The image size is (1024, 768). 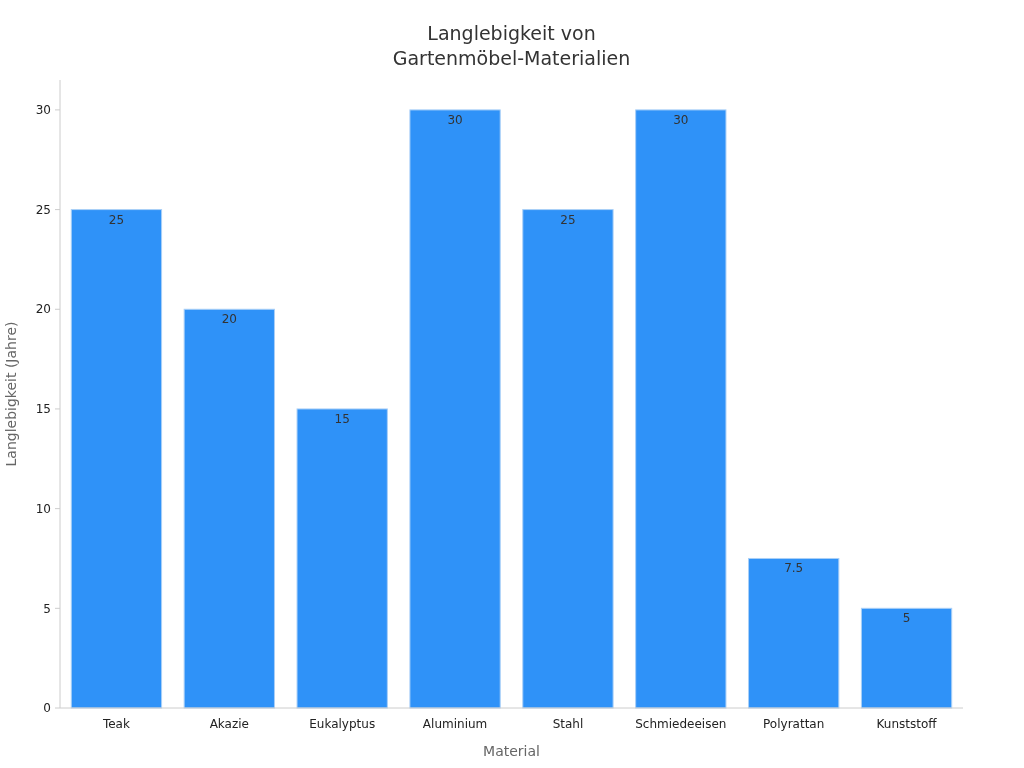 What do you see at coordinates (342, 418) in the screenshot?
I see `data-label: 15` at bounding box center [342, 418].